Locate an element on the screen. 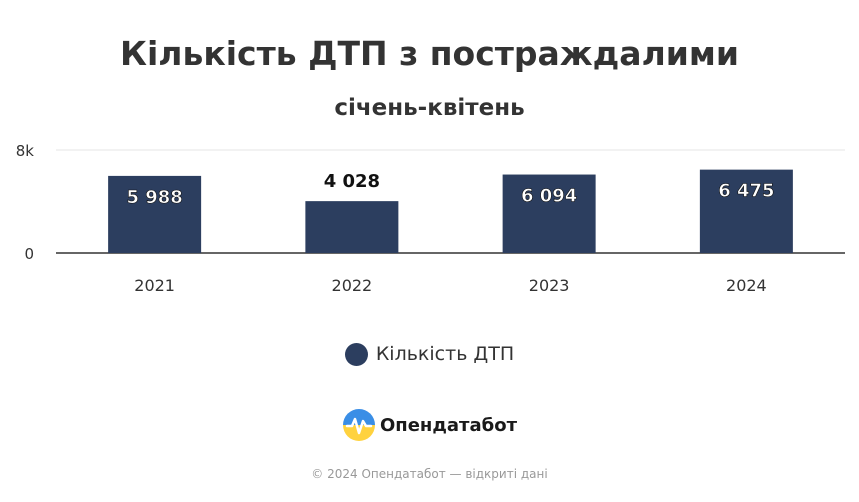 The height and width of the screenshot is (502, 859). data-label: 6 094 is located at coordinates (549, 196).